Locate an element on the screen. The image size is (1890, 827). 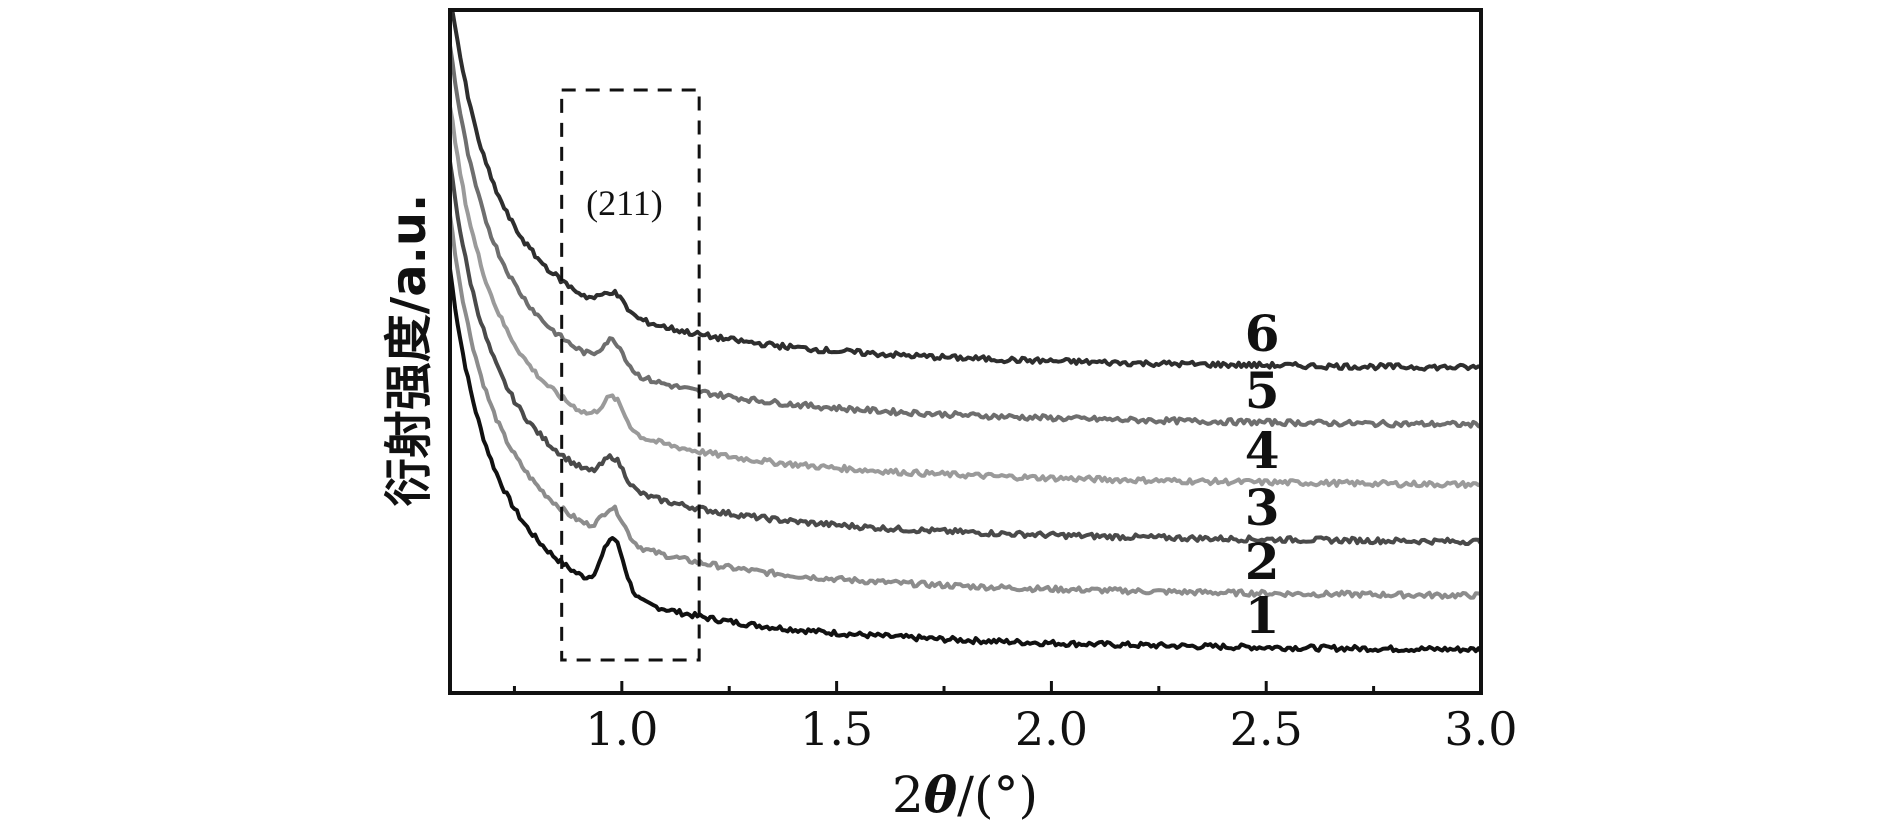
x-ticks: 1.0 1.5 2.0 2.5 3.0 is located at coordinates (1015, 718).